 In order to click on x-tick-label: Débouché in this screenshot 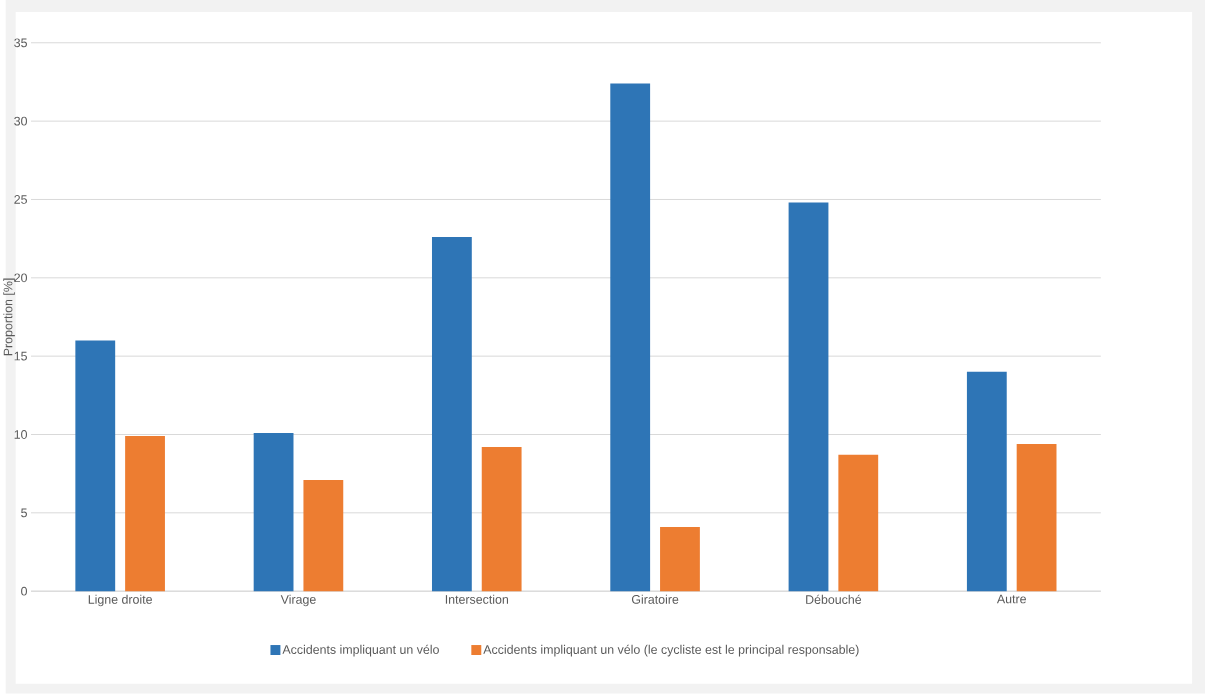, I will do `click(834, 599)`.